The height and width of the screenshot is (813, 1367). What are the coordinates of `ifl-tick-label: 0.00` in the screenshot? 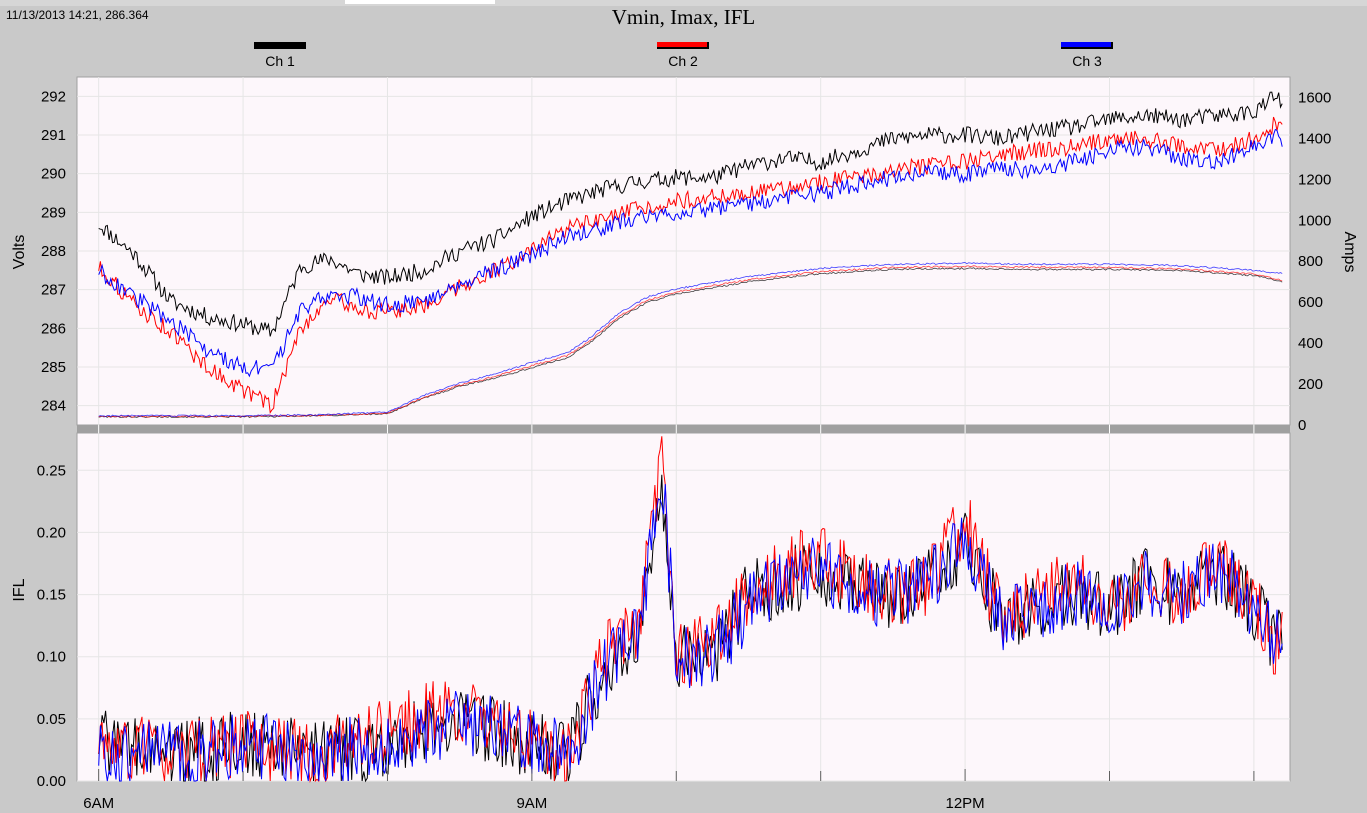 It's located at (51, 781).